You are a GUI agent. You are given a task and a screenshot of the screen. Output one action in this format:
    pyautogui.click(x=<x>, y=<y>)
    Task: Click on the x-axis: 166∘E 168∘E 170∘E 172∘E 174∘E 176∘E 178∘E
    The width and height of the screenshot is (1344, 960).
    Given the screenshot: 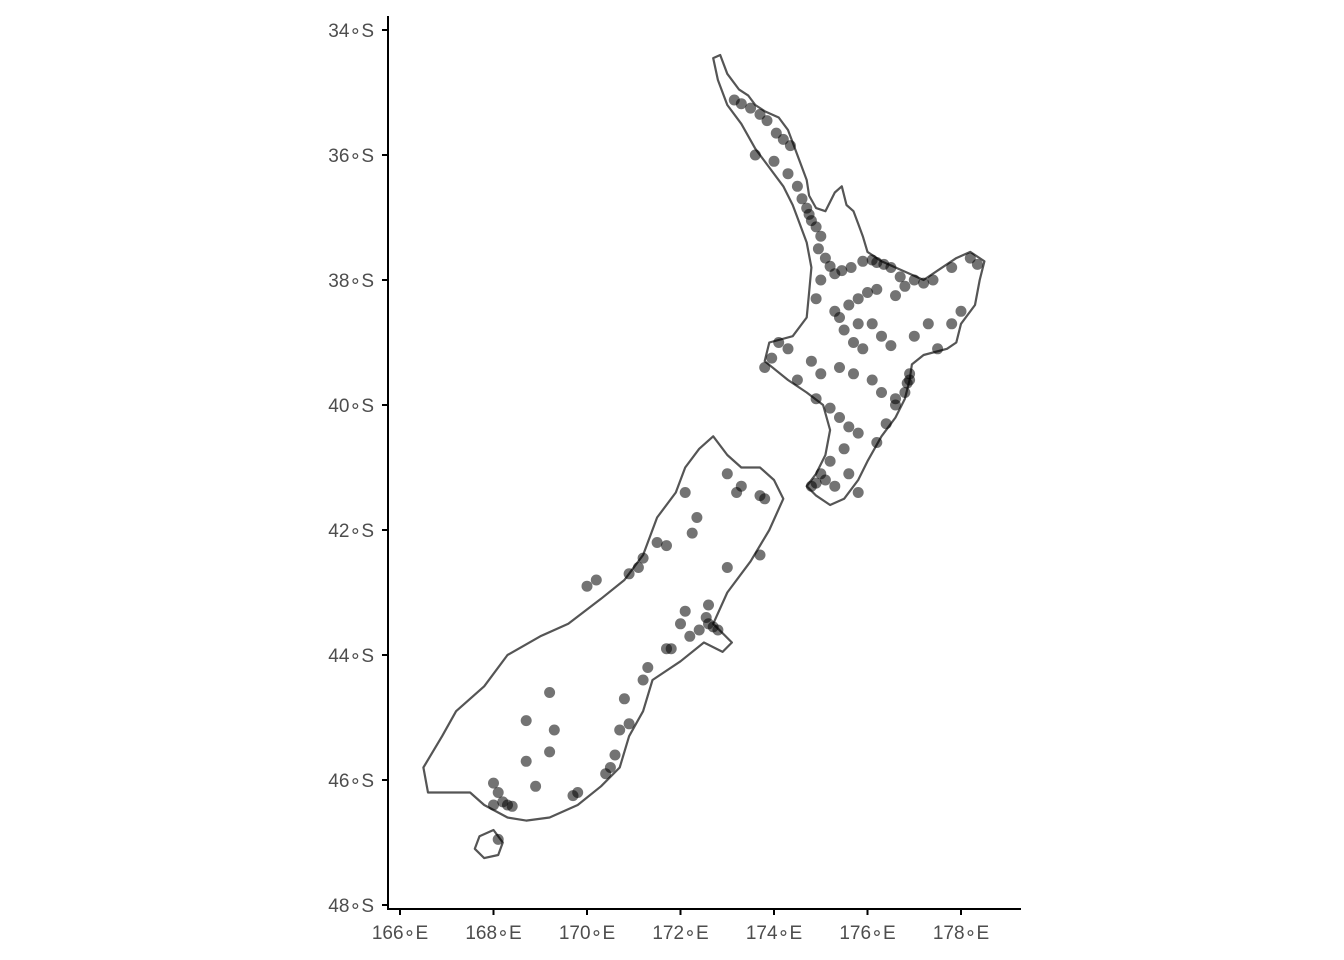 What is the action you would take?
    pyautogui.click(x=680, y=926)
    